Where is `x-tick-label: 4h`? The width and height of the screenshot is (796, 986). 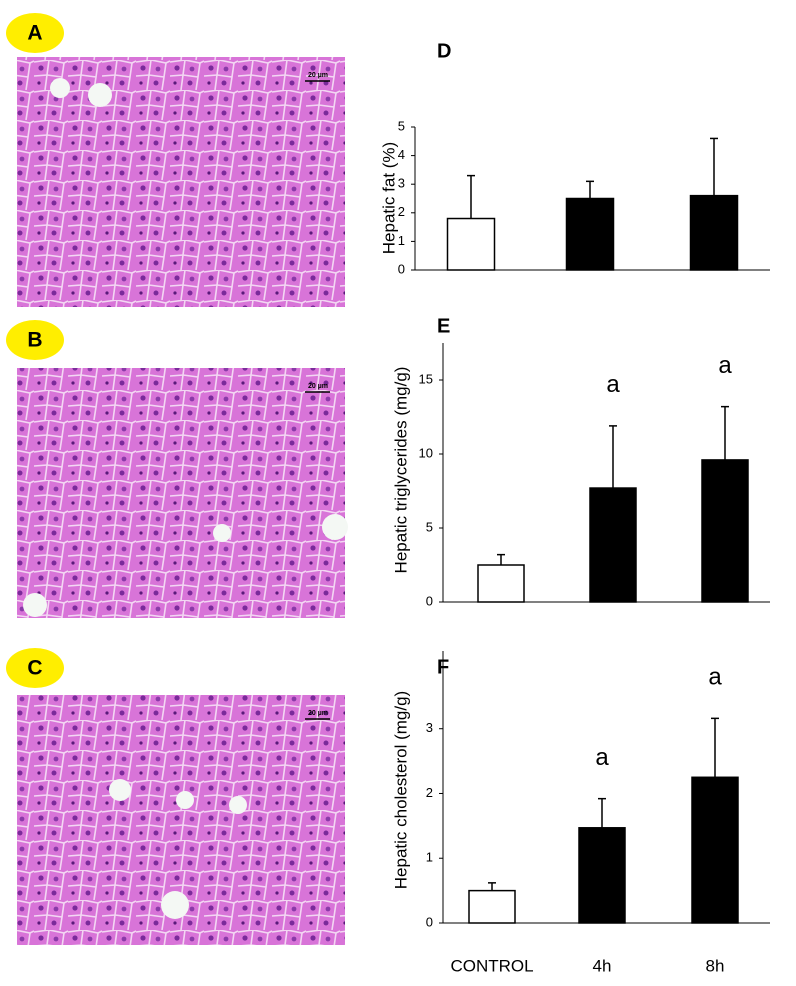
x-tick-label: 4h is located at coordinates (602, 965).